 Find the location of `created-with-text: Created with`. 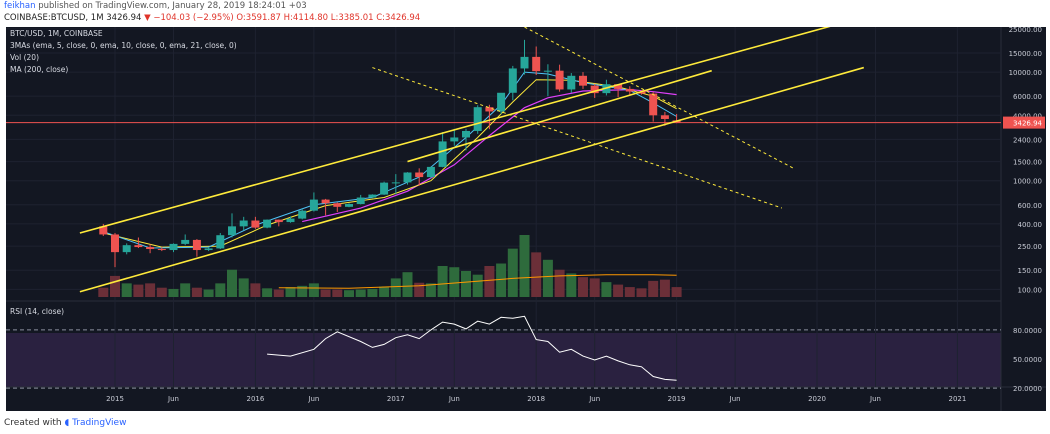

created-with-text: Created with is located at coordinates (33, 423).